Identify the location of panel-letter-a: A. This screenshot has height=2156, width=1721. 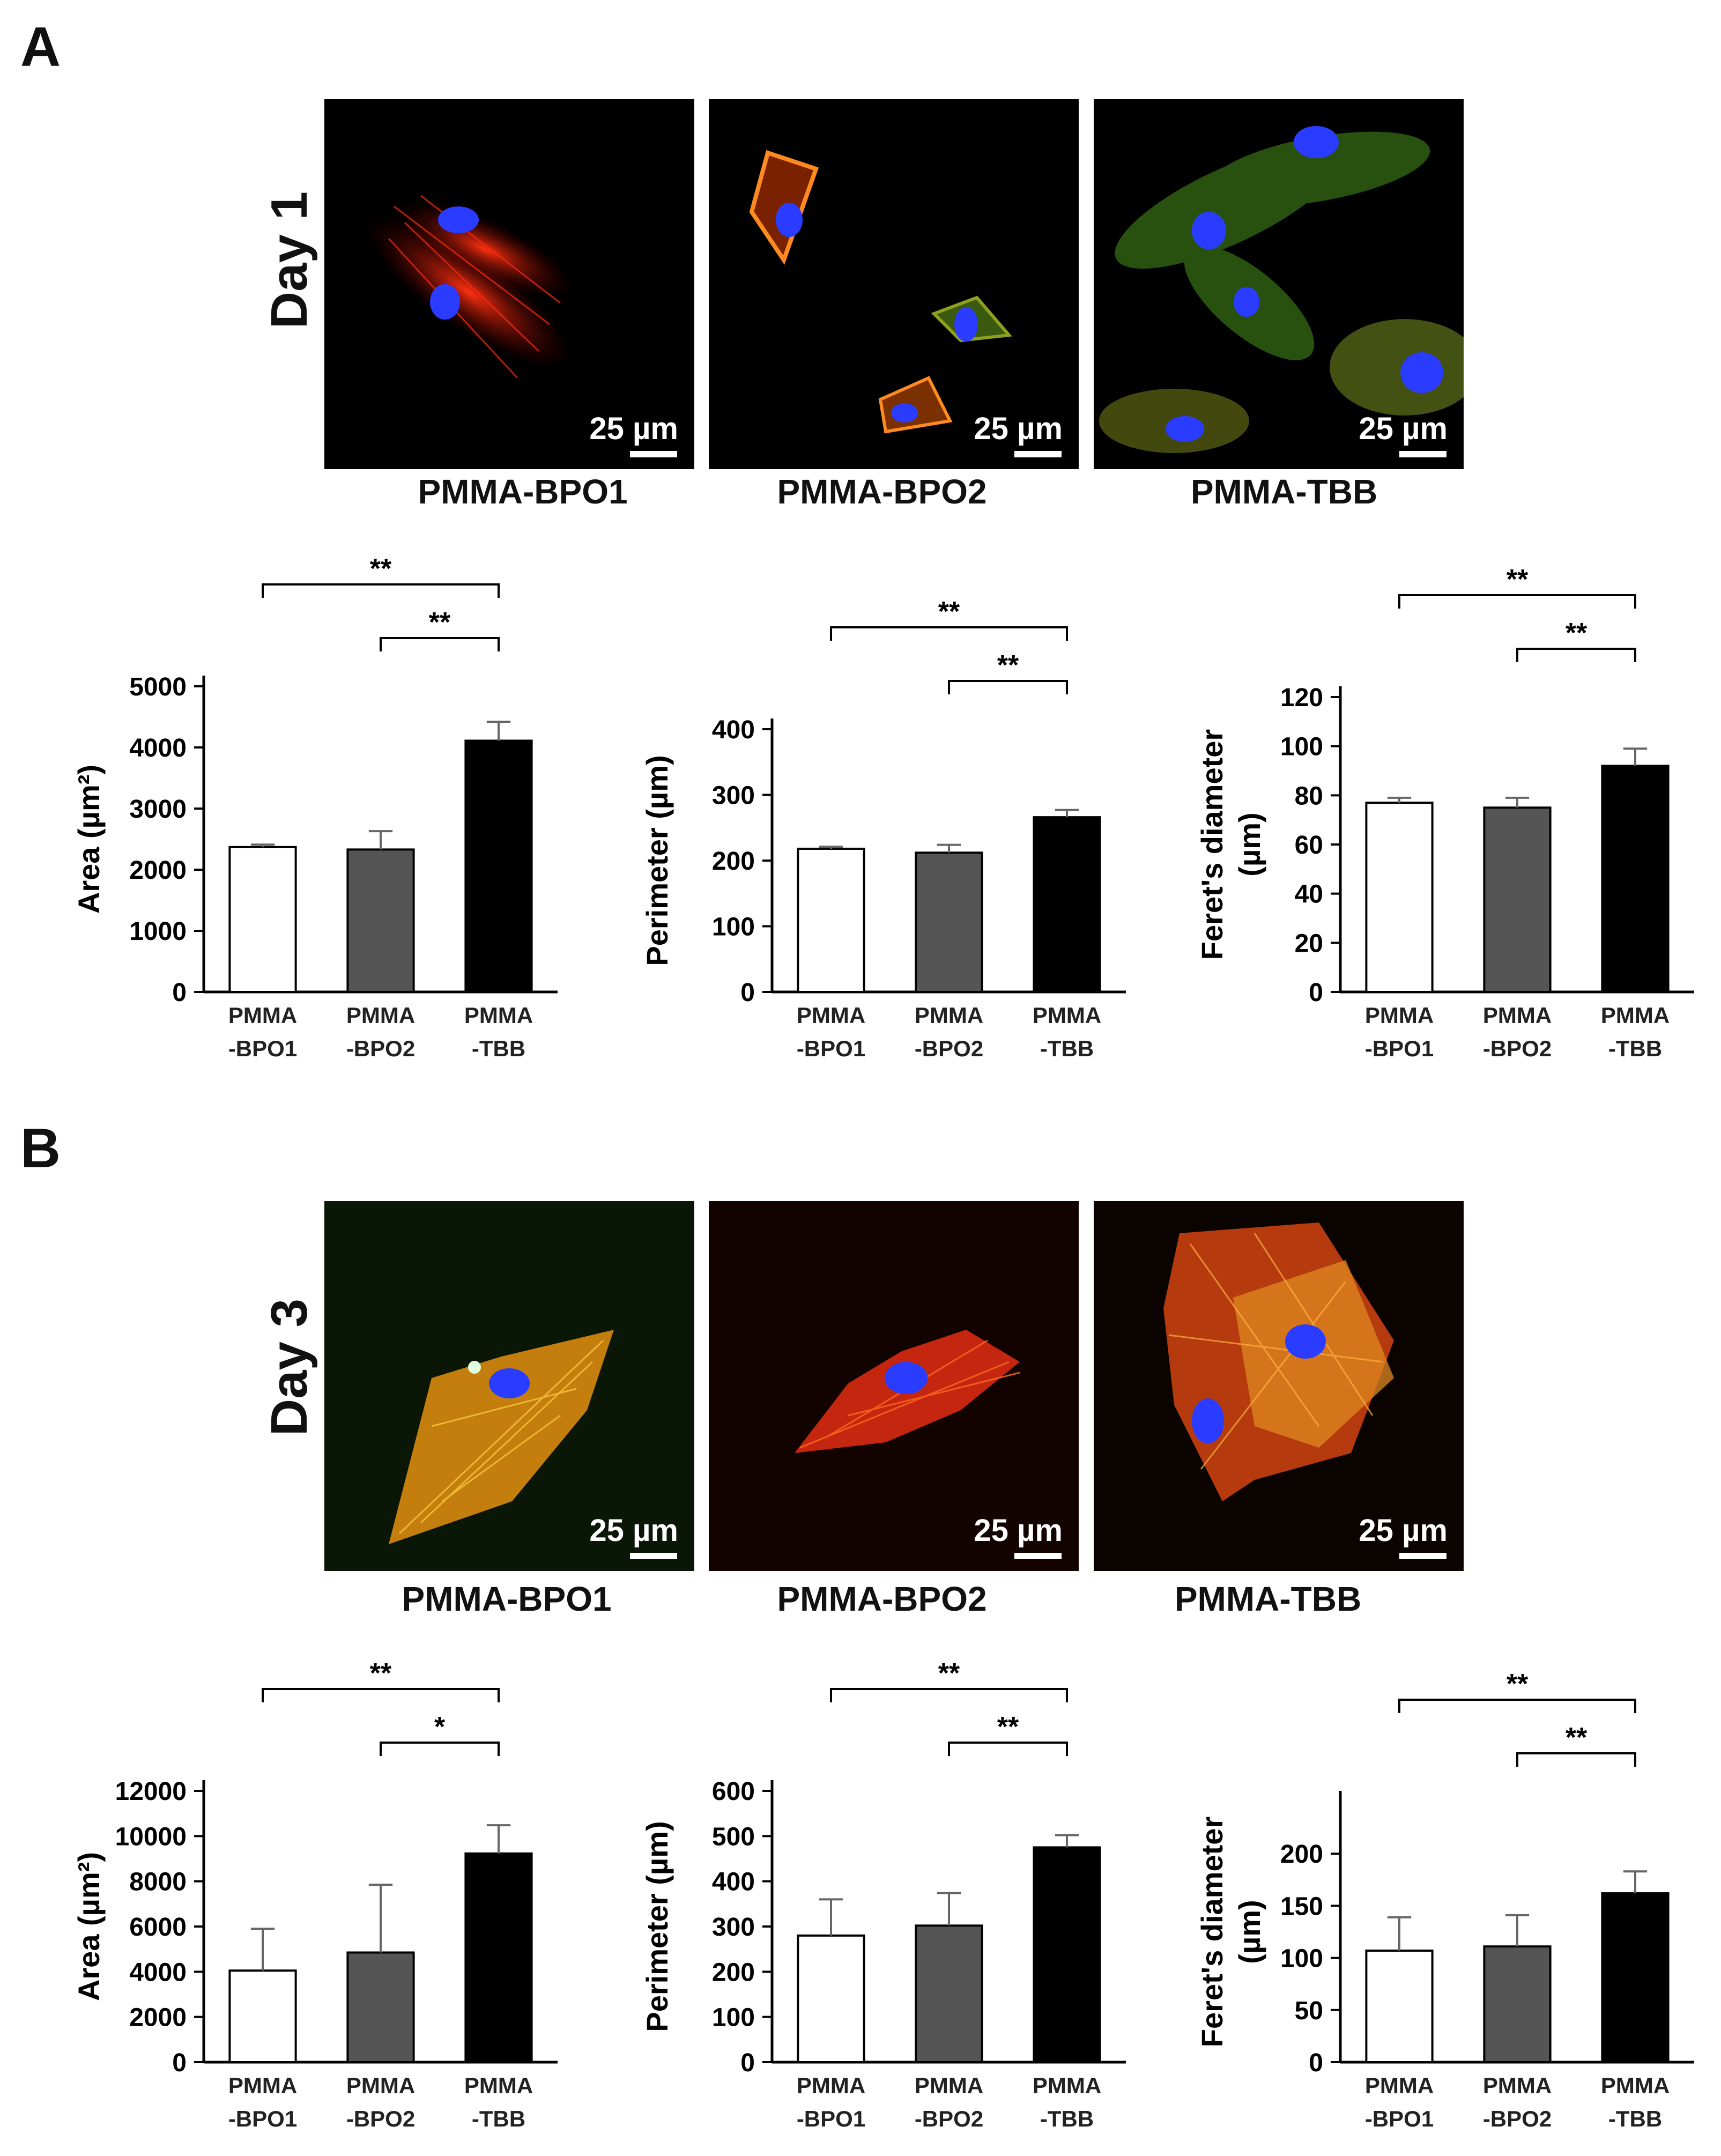
(41, 47).